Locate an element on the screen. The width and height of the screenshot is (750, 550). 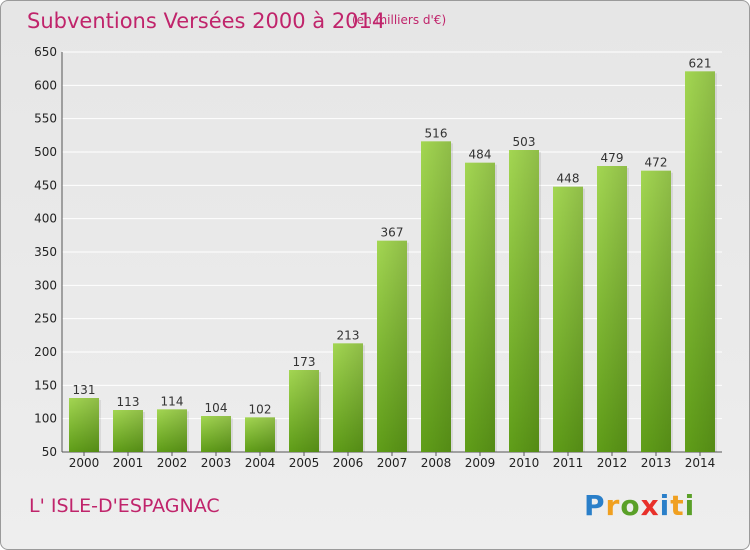
x-tick-label: 2007 is located at coordinates (392, 463).